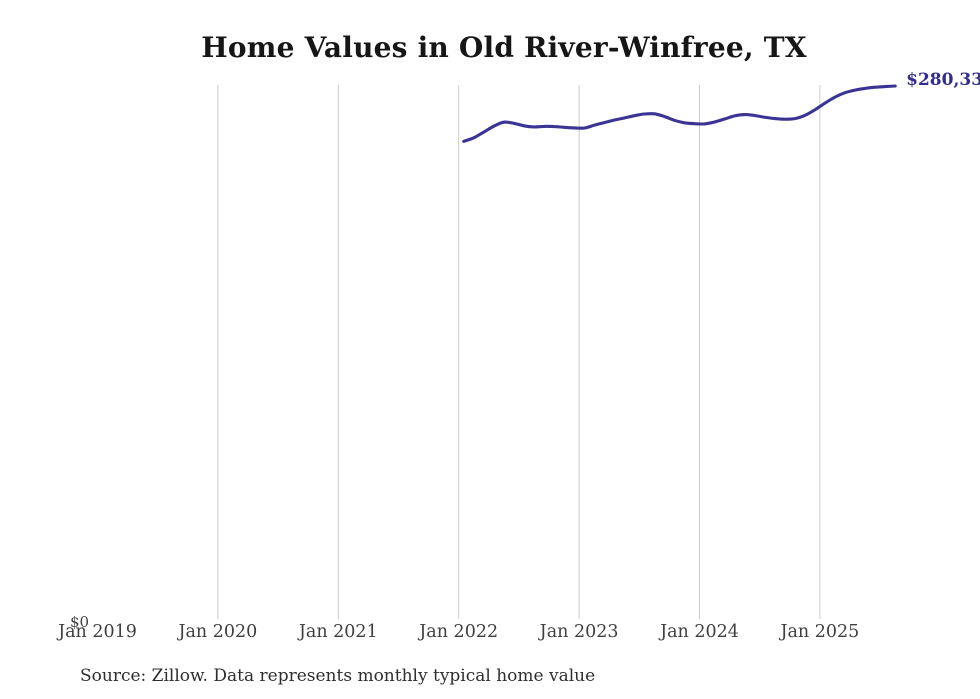 This screenshot has height=699, width=980. What do you see at coordinates (679, 113) in the screenshot?
I see `home-value-line` at bounding box center [679, 113].